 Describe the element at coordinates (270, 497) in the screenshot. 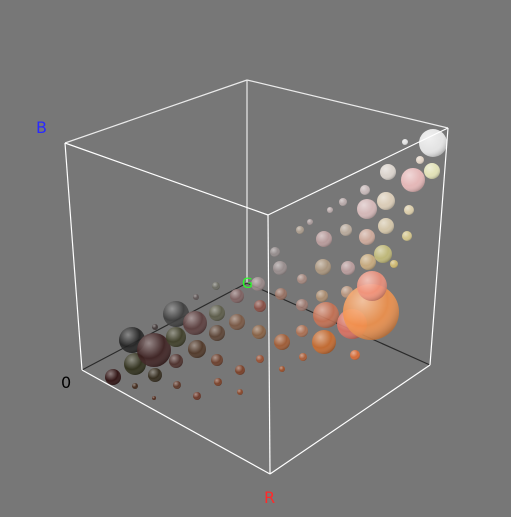

I see `r-axis-label: R` at that location.